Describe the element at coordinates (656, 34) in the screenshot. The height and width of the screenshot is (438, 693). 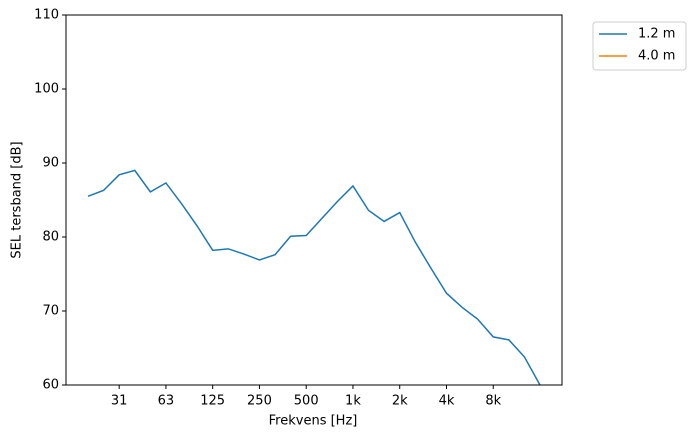
I see `legend-label: 1.2 m` at that location.